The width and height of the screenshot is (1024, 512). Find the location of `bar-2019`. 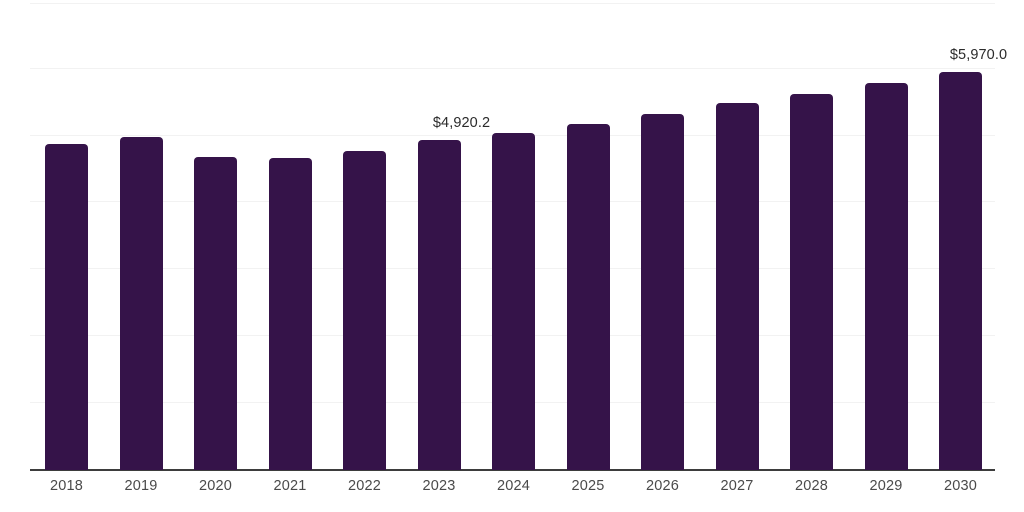

bar-2019 is located at coordinates (141, 303).